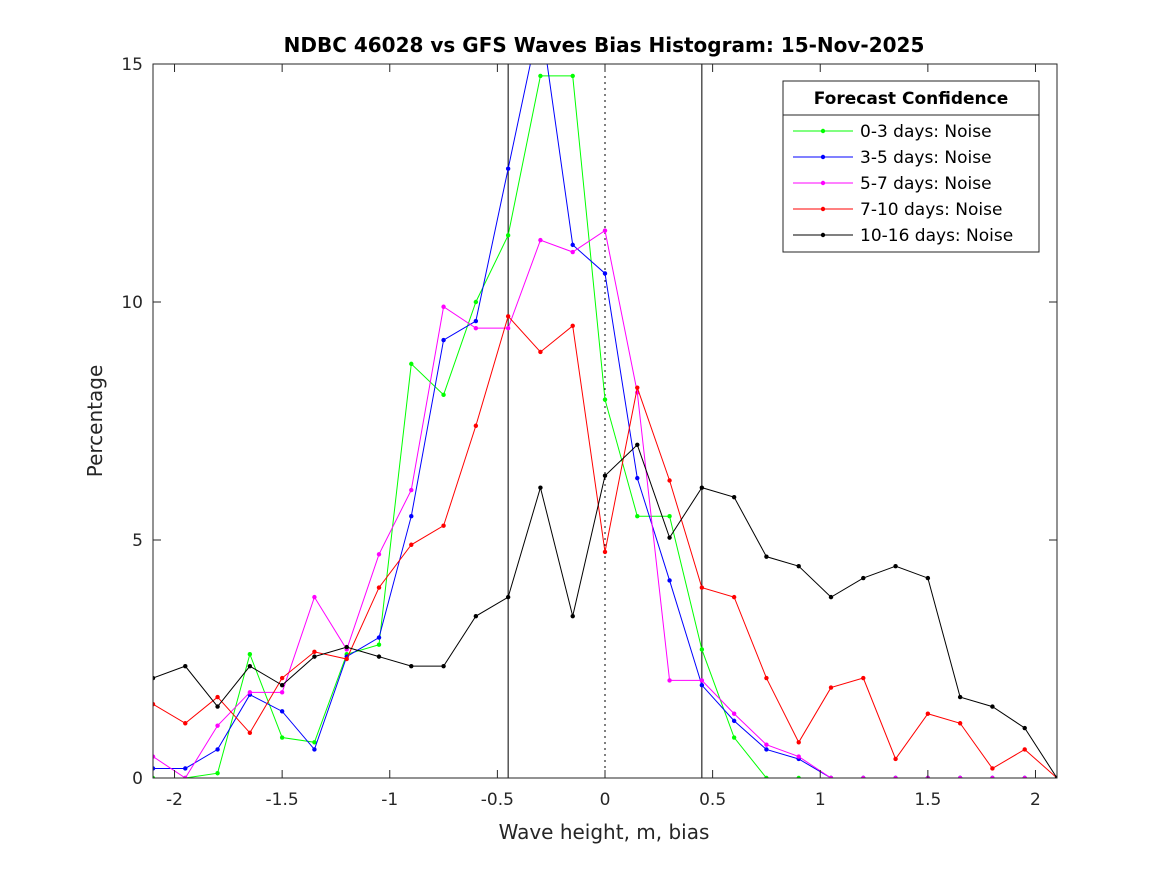  What do you see at coordinates (137, 541) in the screenshot?
I see `y-tick-label: 5` at bounding box center [137, 541].